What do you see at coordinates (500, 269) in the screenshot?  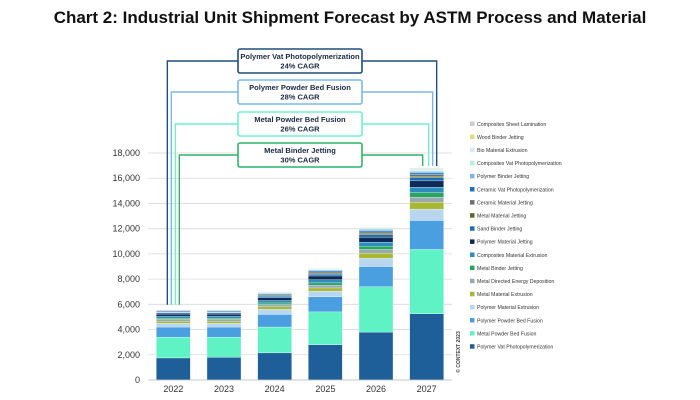 I see `legend-label: Metal Binder Jetting` at bounding box center [500, 269].